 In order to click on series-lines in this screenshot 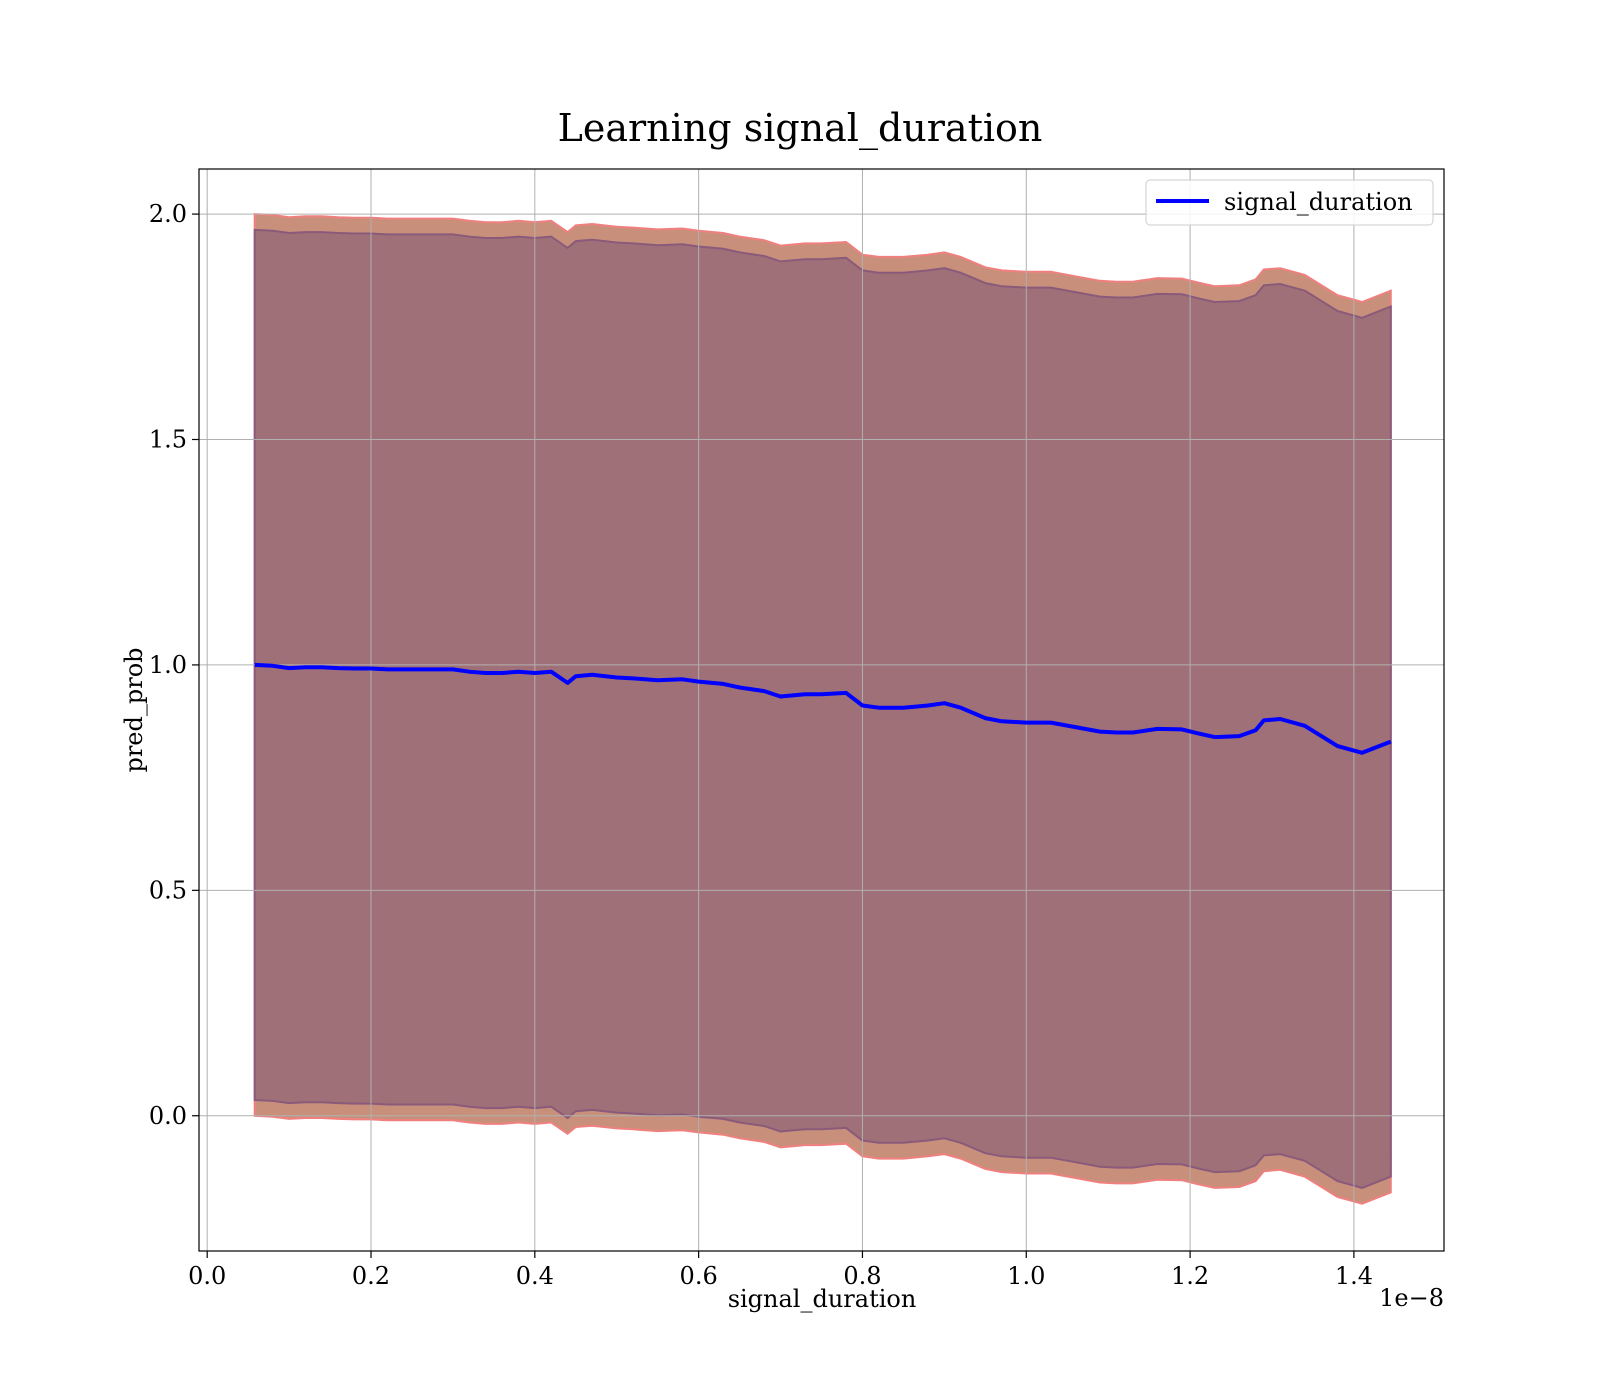, I will do `click(823, 708)`.